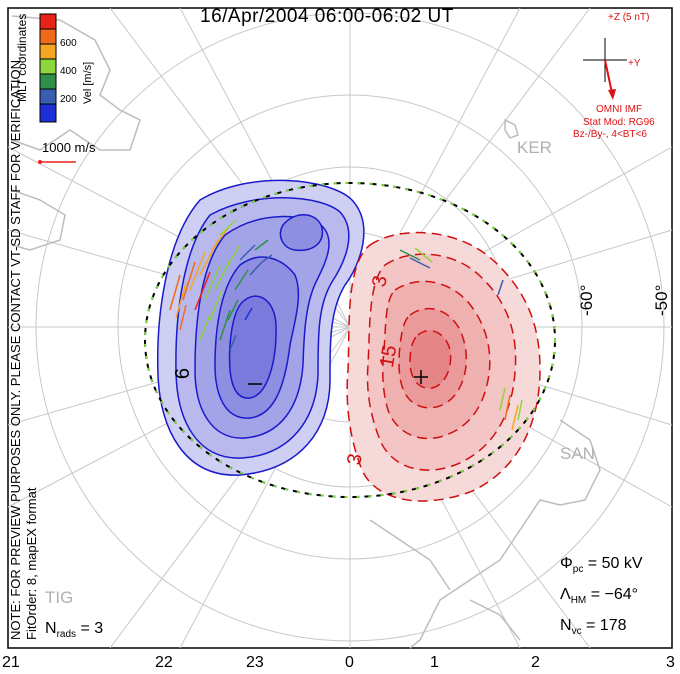 The height and width of the screenshot is (674, 680). What do you see at coordinates (535, 662) in the screenshot?
I see `mlt-label-2: 2` at bounding box center [535, 662].